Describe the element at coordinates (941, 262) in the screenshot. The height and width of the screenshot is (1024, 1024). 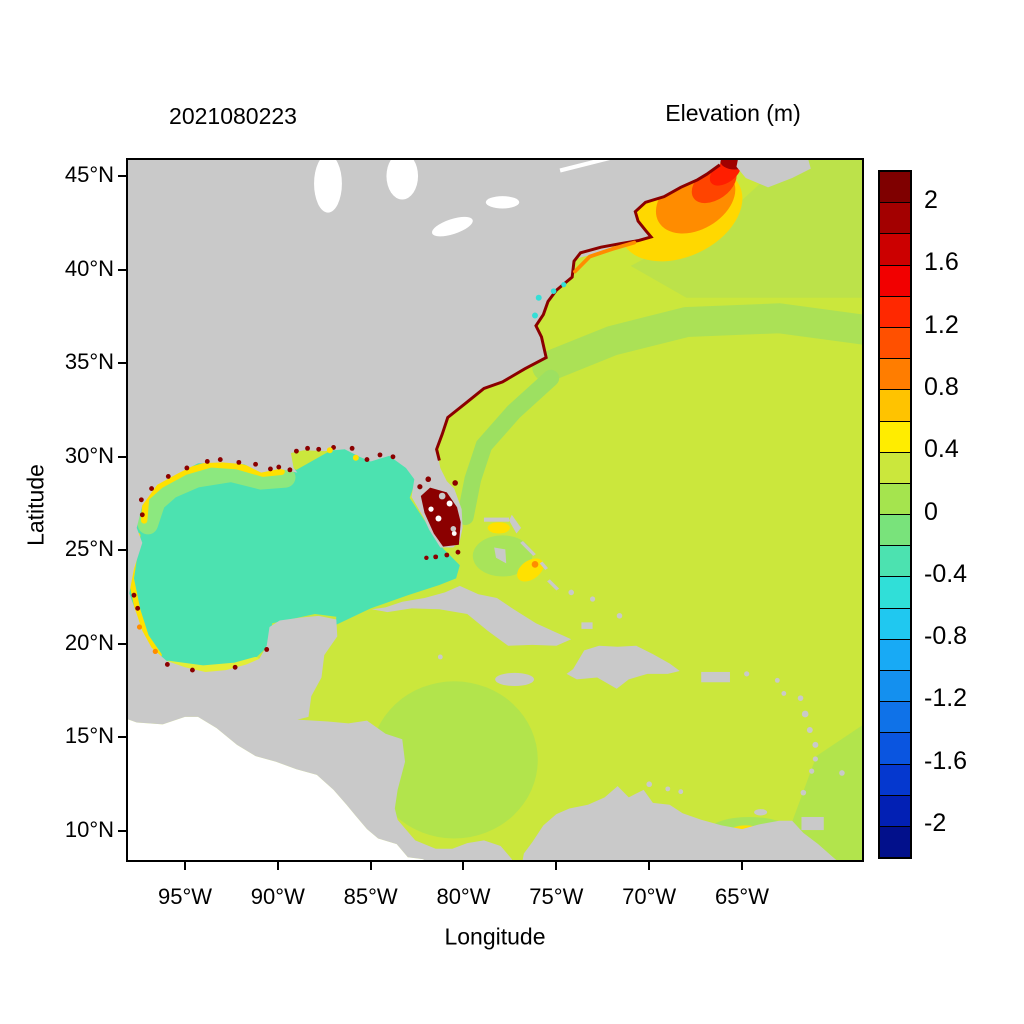
I see `colorbar-tick-label: 1.6` at that location.